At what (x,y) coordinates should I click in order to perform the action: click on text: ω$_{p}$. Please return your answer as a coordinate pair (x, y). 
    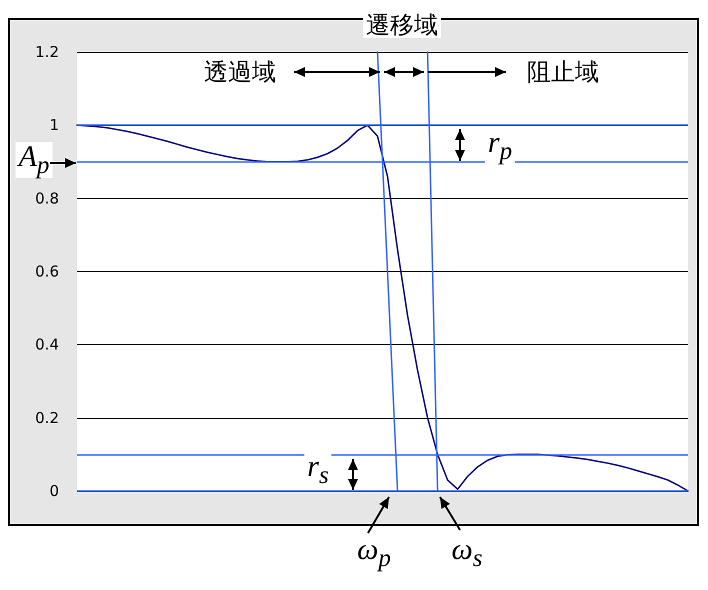
    Looking at the image, I should click on (374, 552).